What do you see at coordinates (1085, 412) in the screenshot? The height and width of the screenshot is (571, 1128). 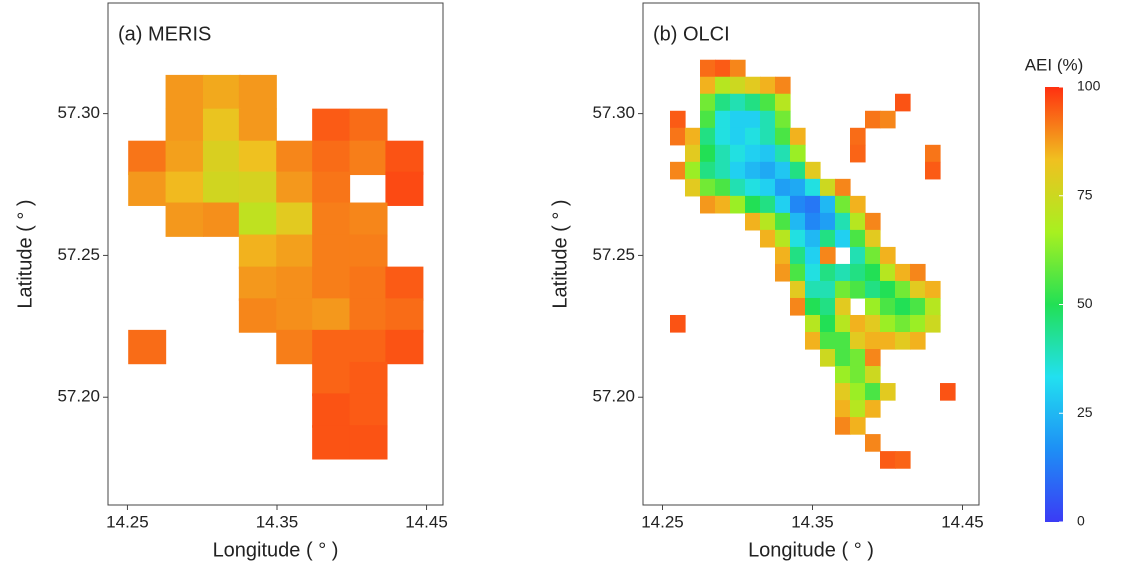 I see `colorbar-tick-label: 25` at bounding box center [1085, 412].